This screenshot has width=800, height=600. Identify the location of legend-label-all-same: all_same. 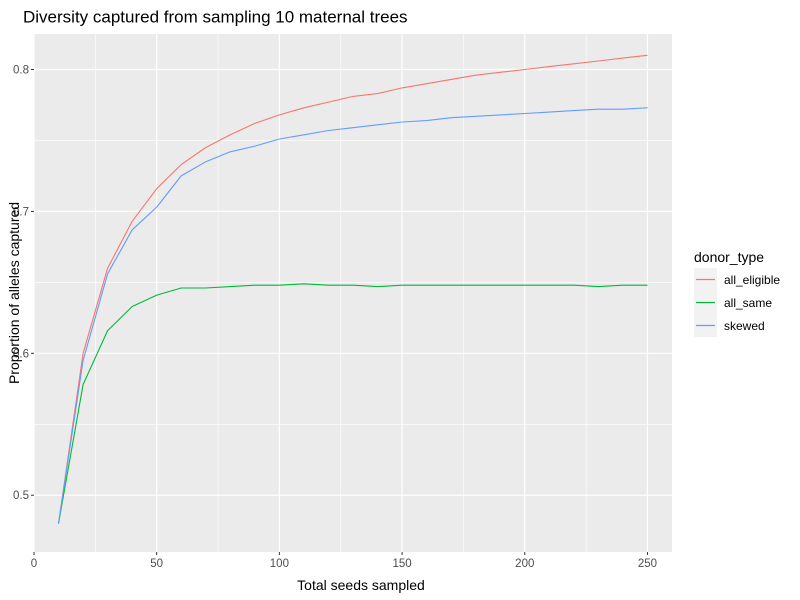
(748, 303).